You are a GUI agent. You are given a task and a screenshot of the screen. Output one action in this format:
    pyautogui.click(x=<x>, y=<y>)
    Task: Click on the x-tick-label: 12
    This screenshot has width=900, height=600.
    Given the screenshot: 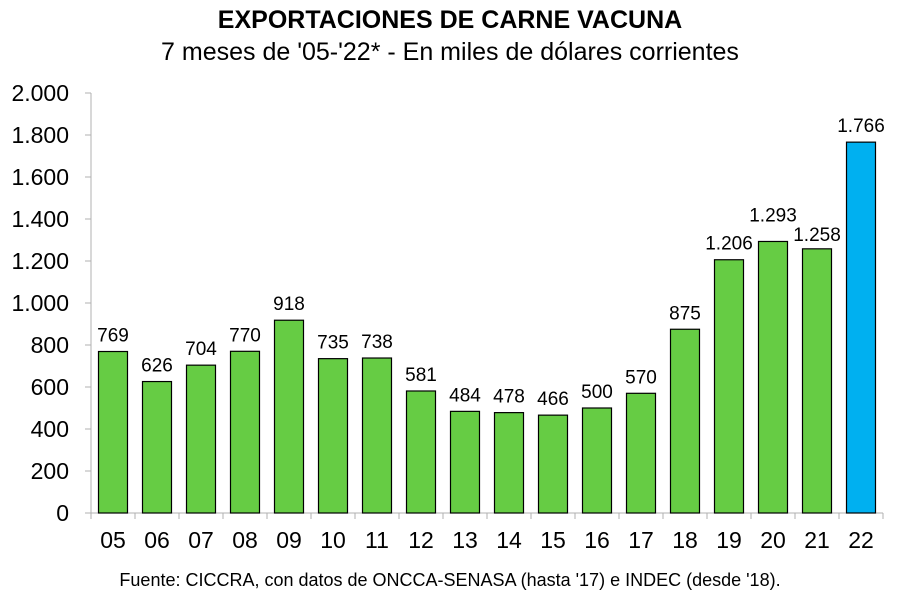 What is the action you would take?
    pyautogui.click(x=421, y=540)
    